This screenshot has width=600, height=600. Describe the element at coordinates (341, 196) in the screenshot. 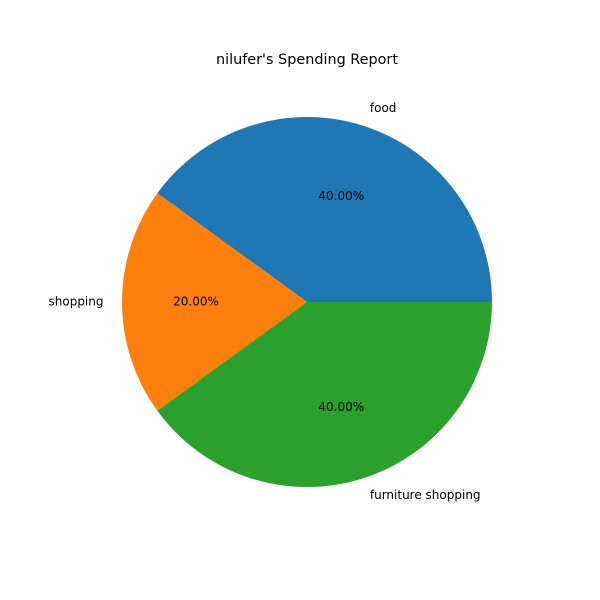

I see `pct-label-food: 40.00%` at that location.